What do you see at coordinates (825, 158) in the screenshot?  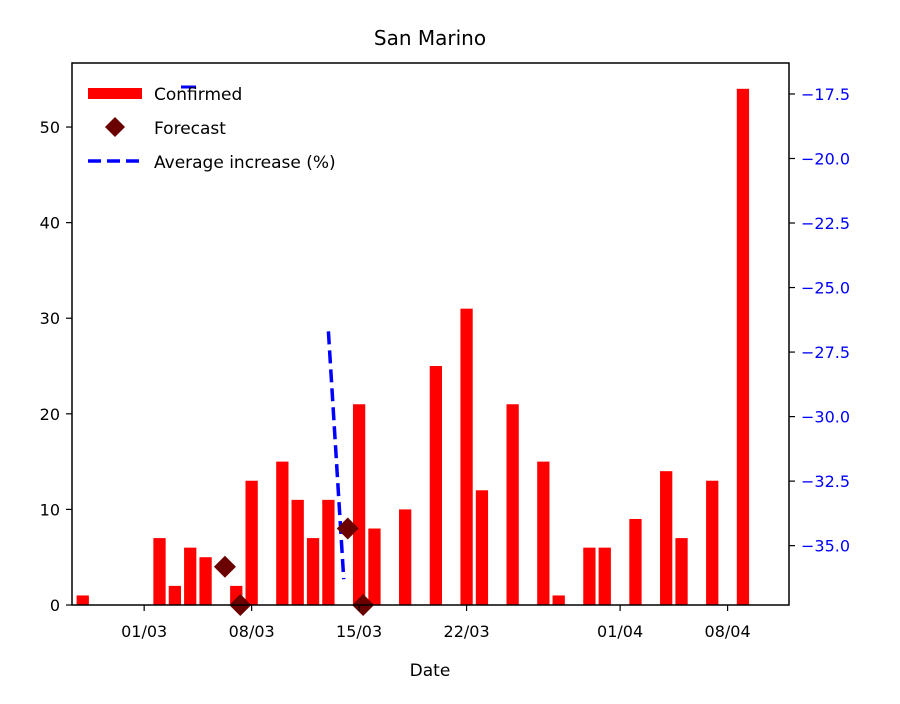 I see `right-tick-label: −20.0` at bounding box center [825, 158].